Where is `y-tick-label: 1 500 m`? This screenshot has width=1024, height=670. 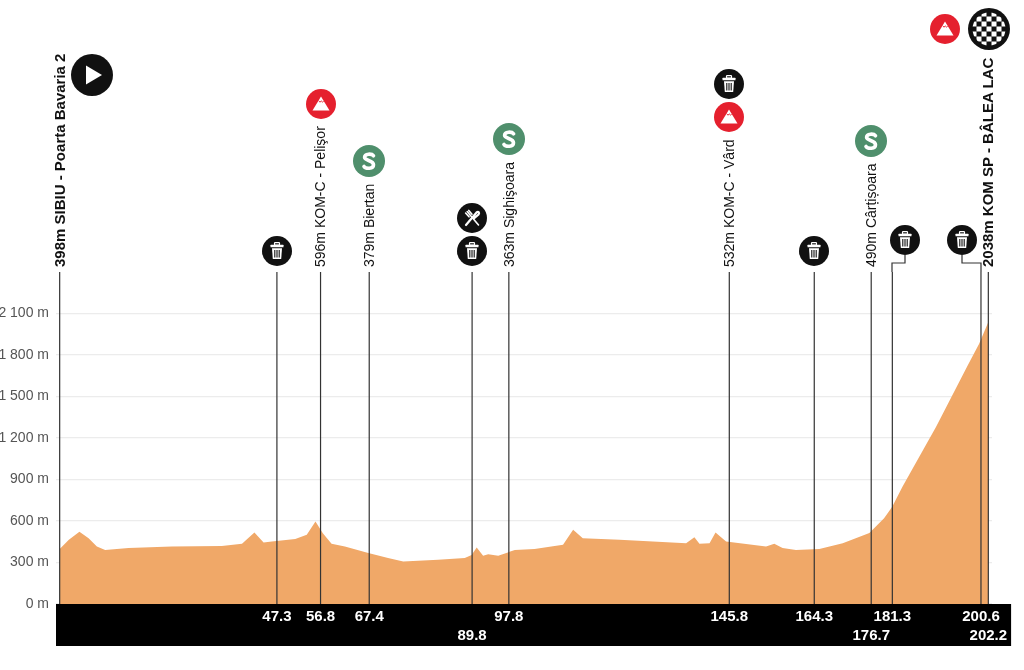 y-tick-label: 1 500 m is located at coordinates (24, 395).